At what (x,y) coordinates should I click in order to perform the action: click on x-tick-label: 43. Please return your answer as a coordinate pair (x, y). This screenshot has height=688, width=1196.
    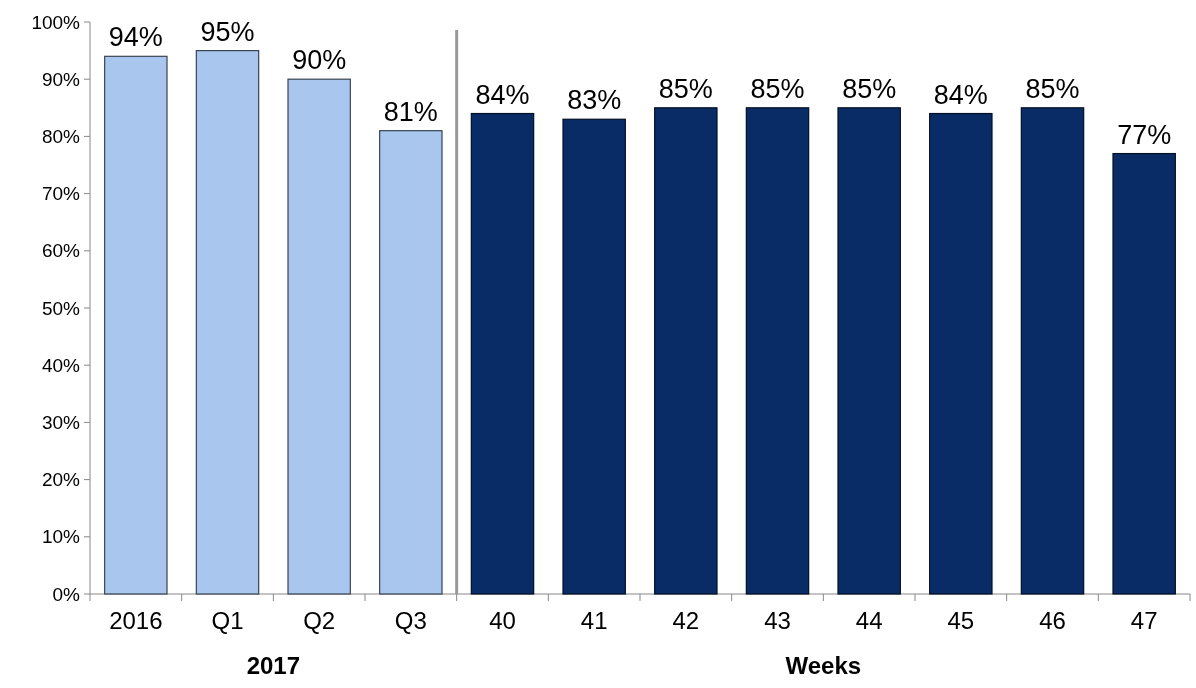
    Looking at the image, I should click on (777, 620).